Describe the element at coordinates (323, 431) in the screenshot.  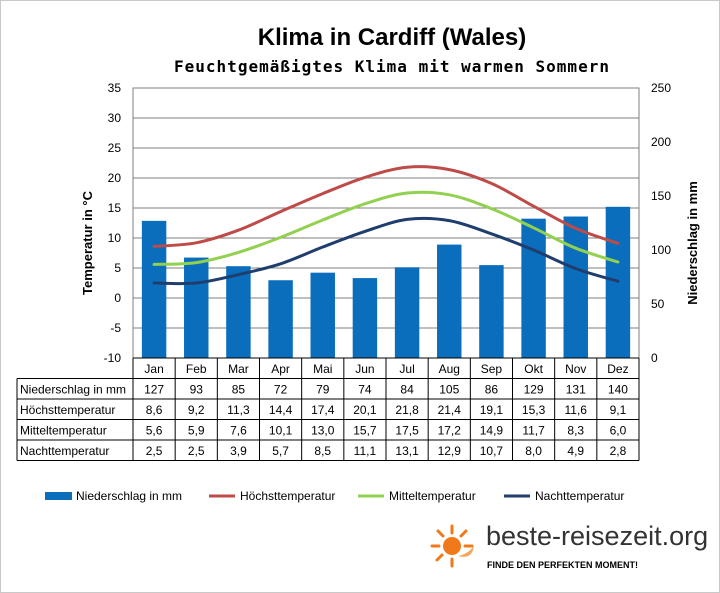
I see `table-cell: 13,0` at that location.